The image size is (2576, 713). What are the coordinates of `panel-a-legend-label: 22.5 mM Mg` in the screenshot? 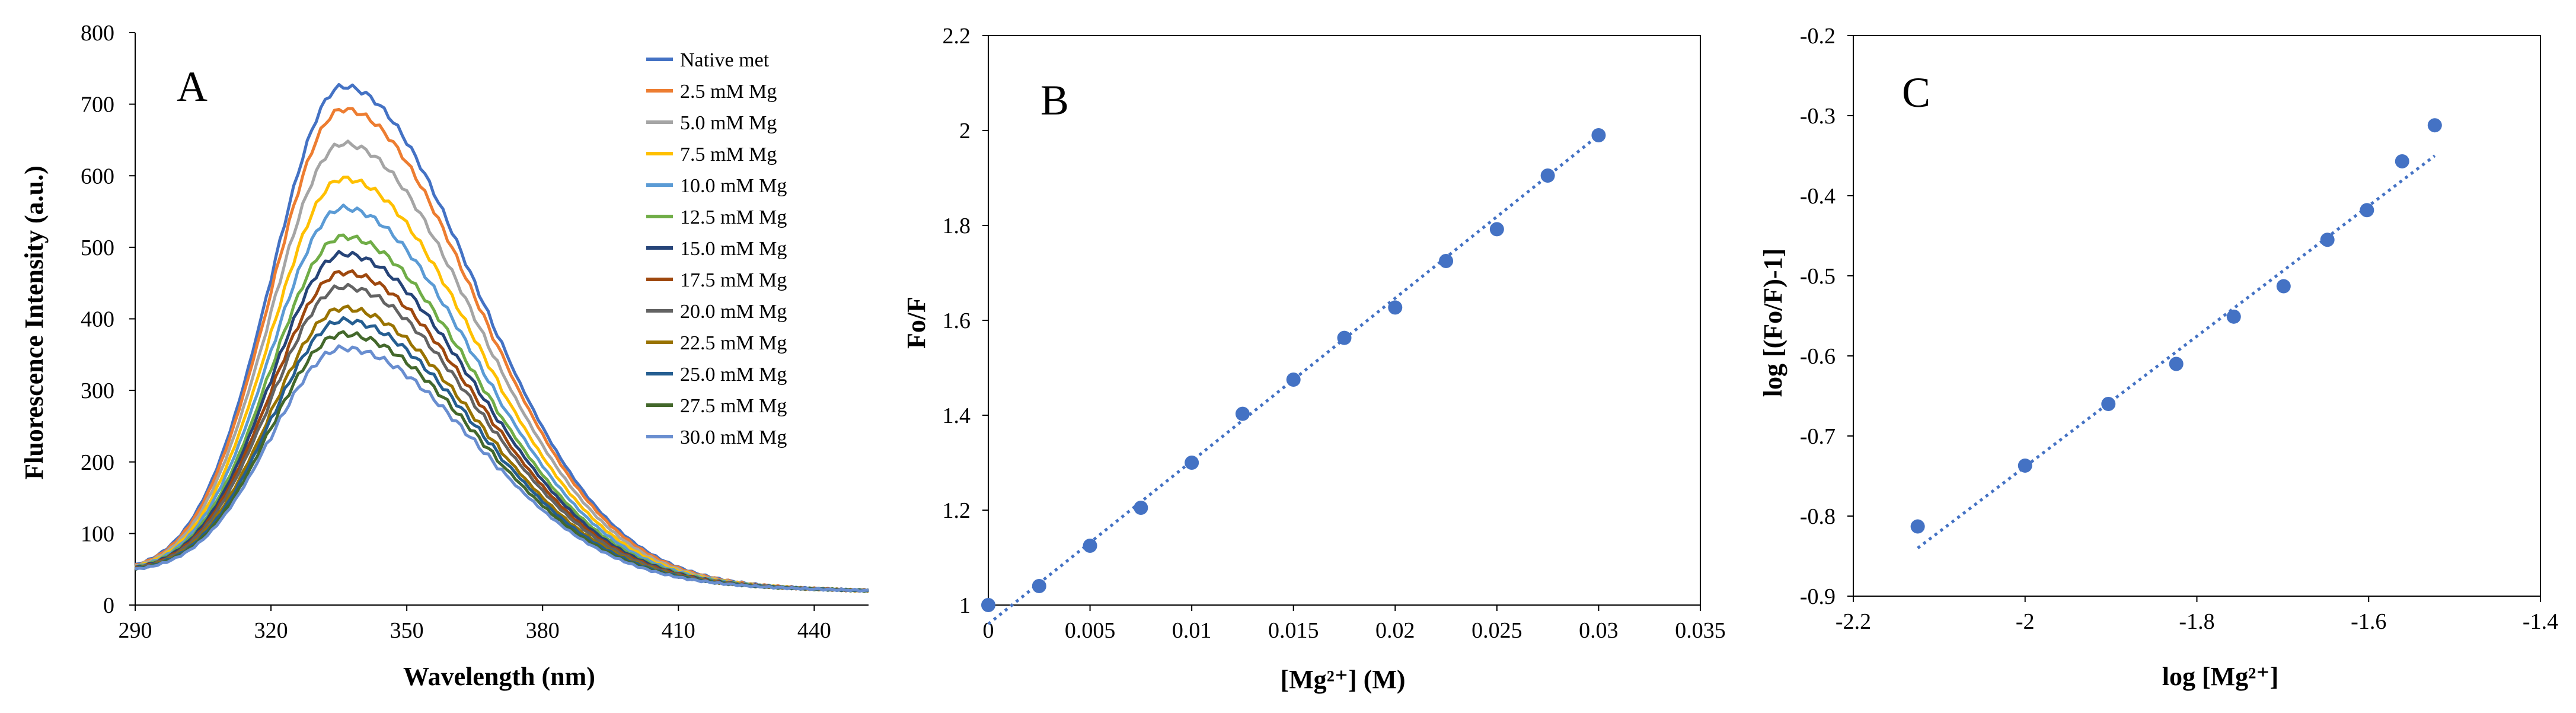 It's located at (733, 343).